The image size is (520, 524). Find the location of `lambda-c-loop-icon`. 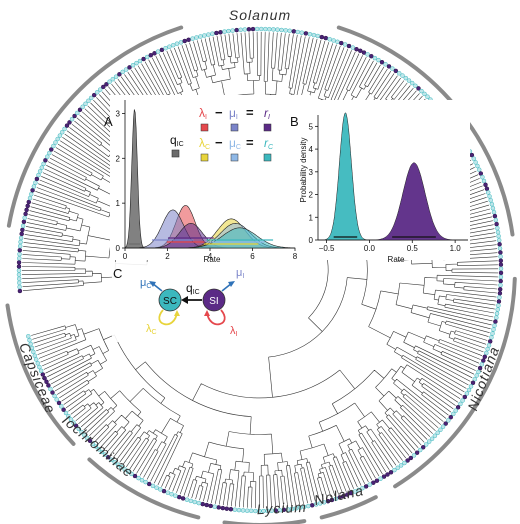

lambda-c-loop-icon is located at coordinates (168, 317).